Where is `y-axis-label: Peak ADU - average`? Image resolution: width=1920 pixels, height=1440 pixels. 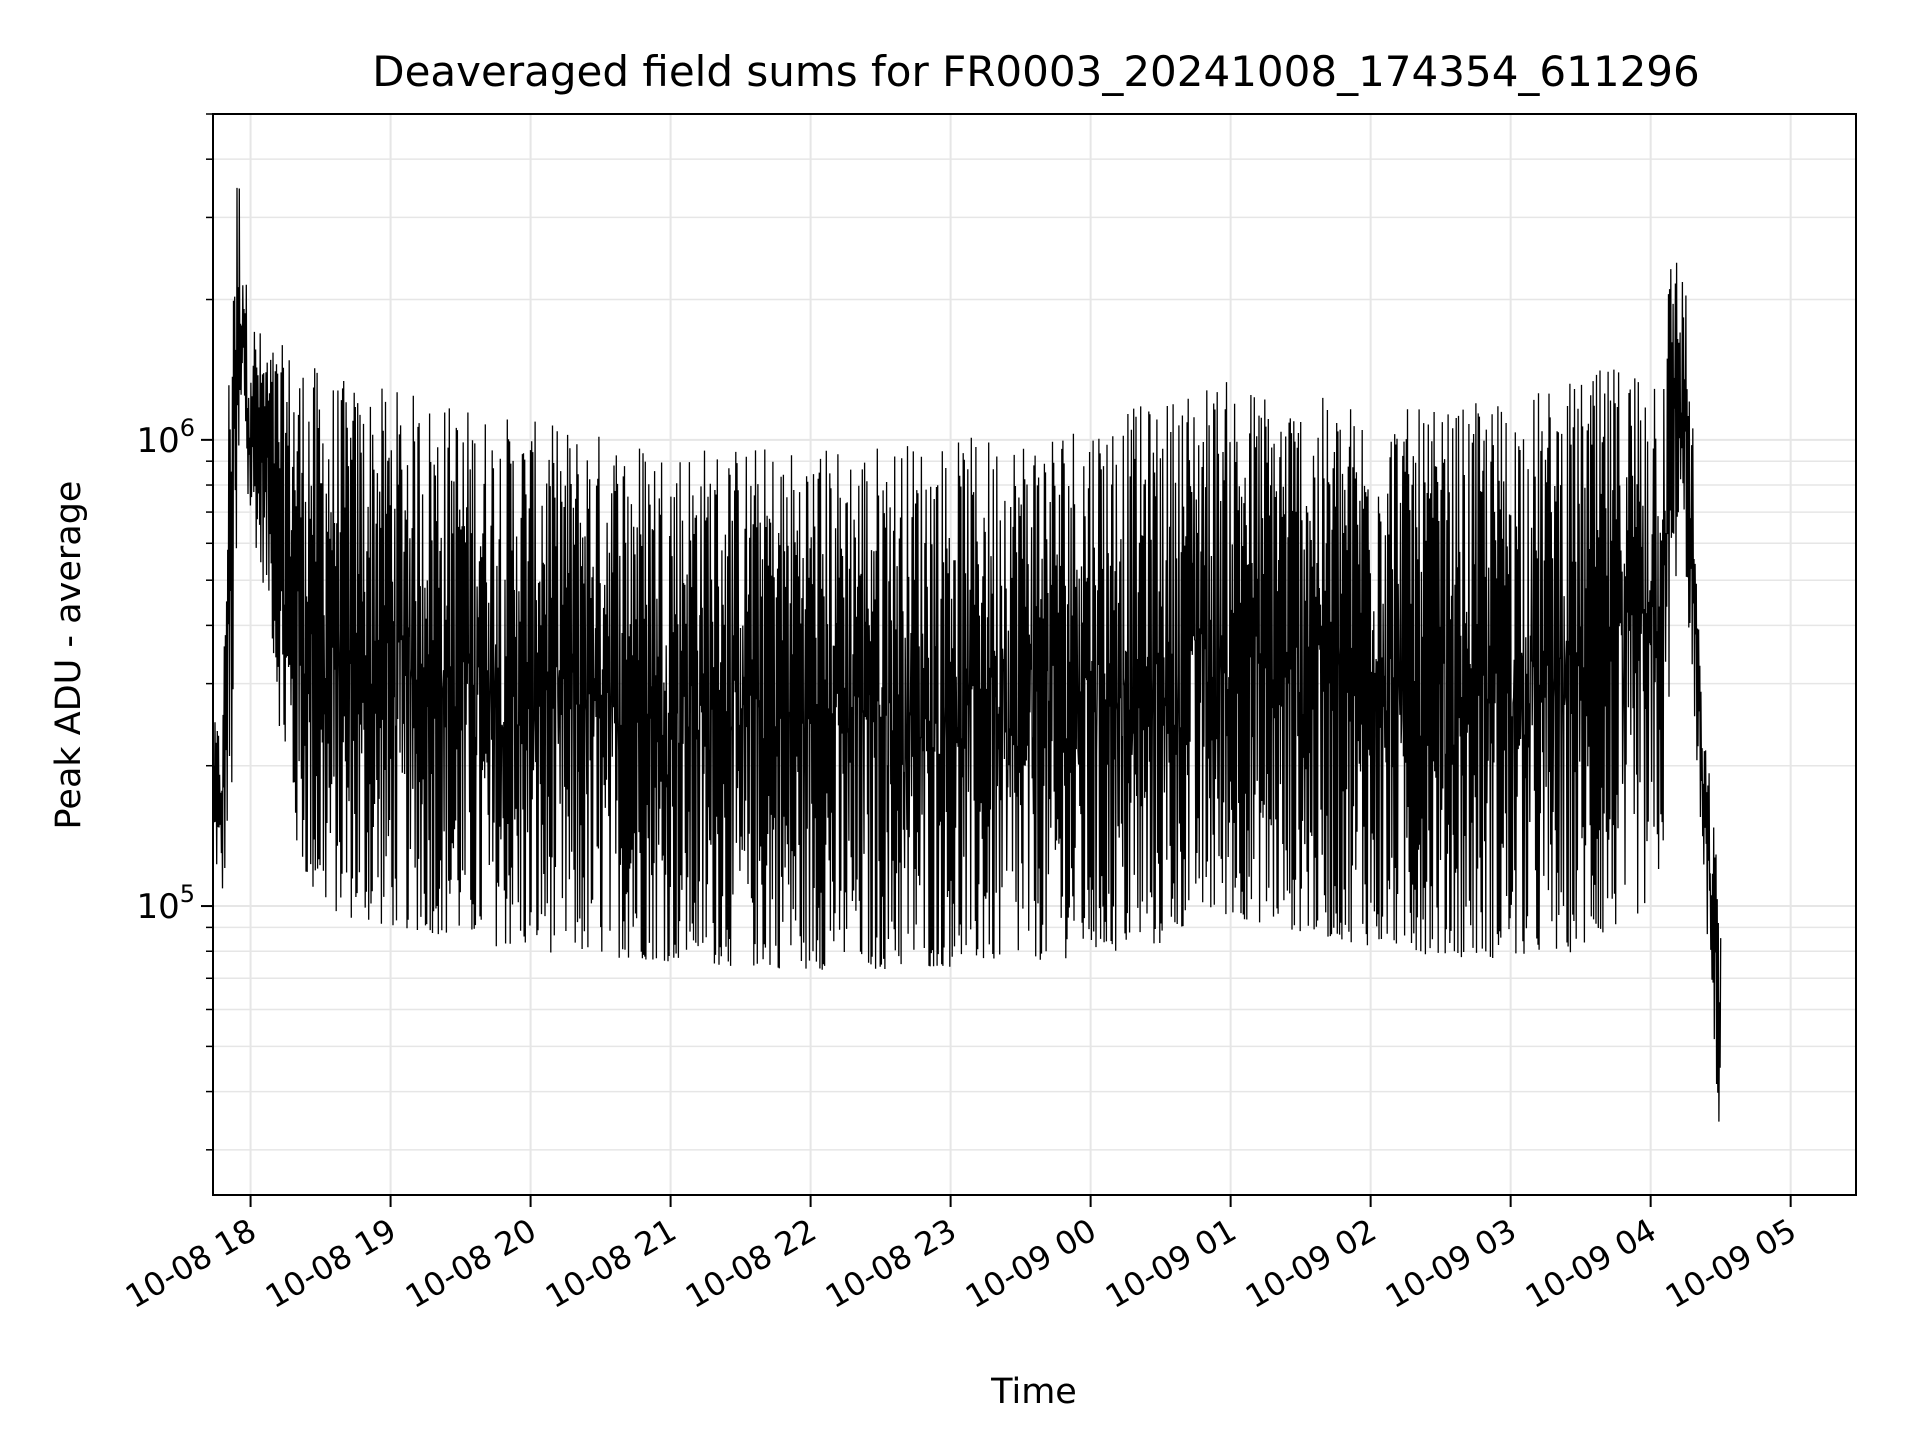 y-axis-label: Peak ADU - average is located at coordinates (69, 655).